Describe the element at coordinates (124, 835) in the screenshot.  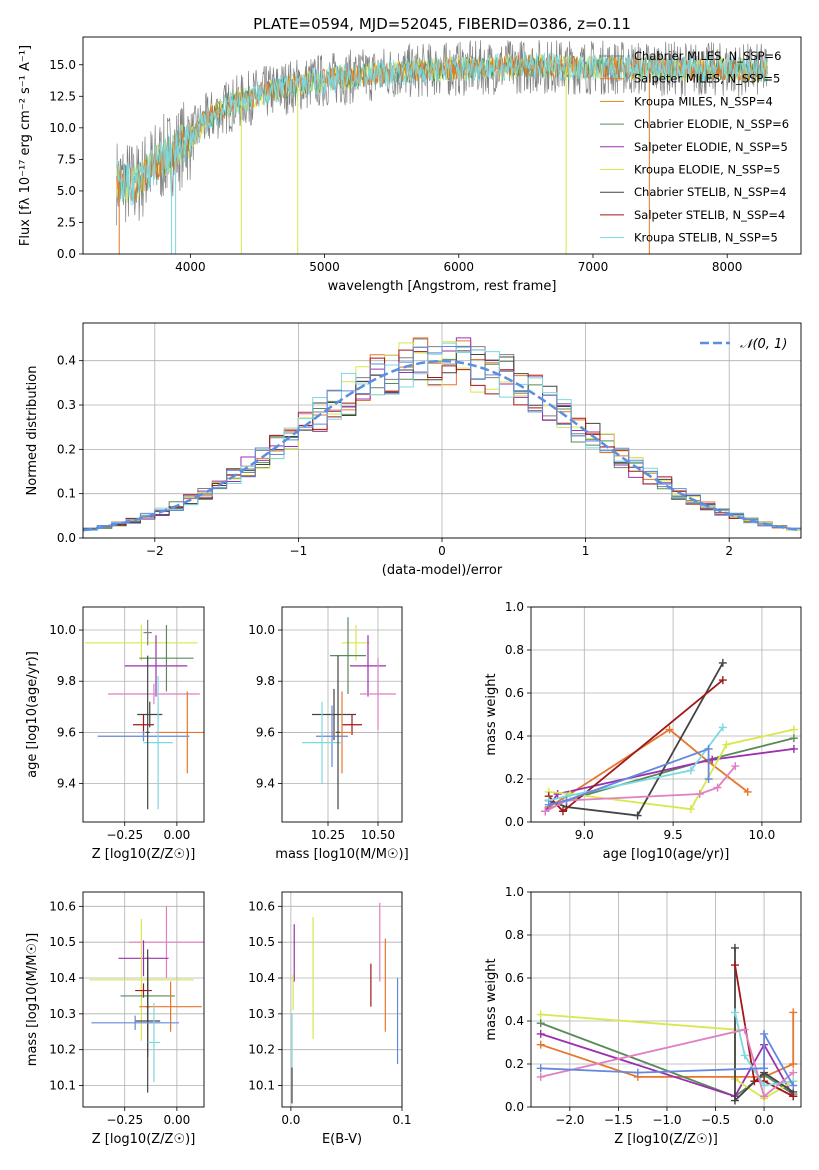
I see `tick-label-x: −0.25` at that location.